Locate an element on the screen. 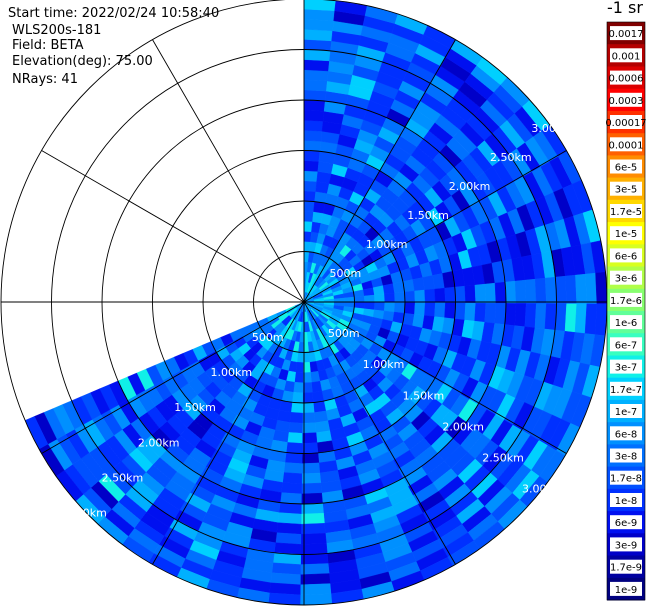 The image size is (647, 607). colorbar-label: 1.7e-6 is located at coordinates (626, 301).